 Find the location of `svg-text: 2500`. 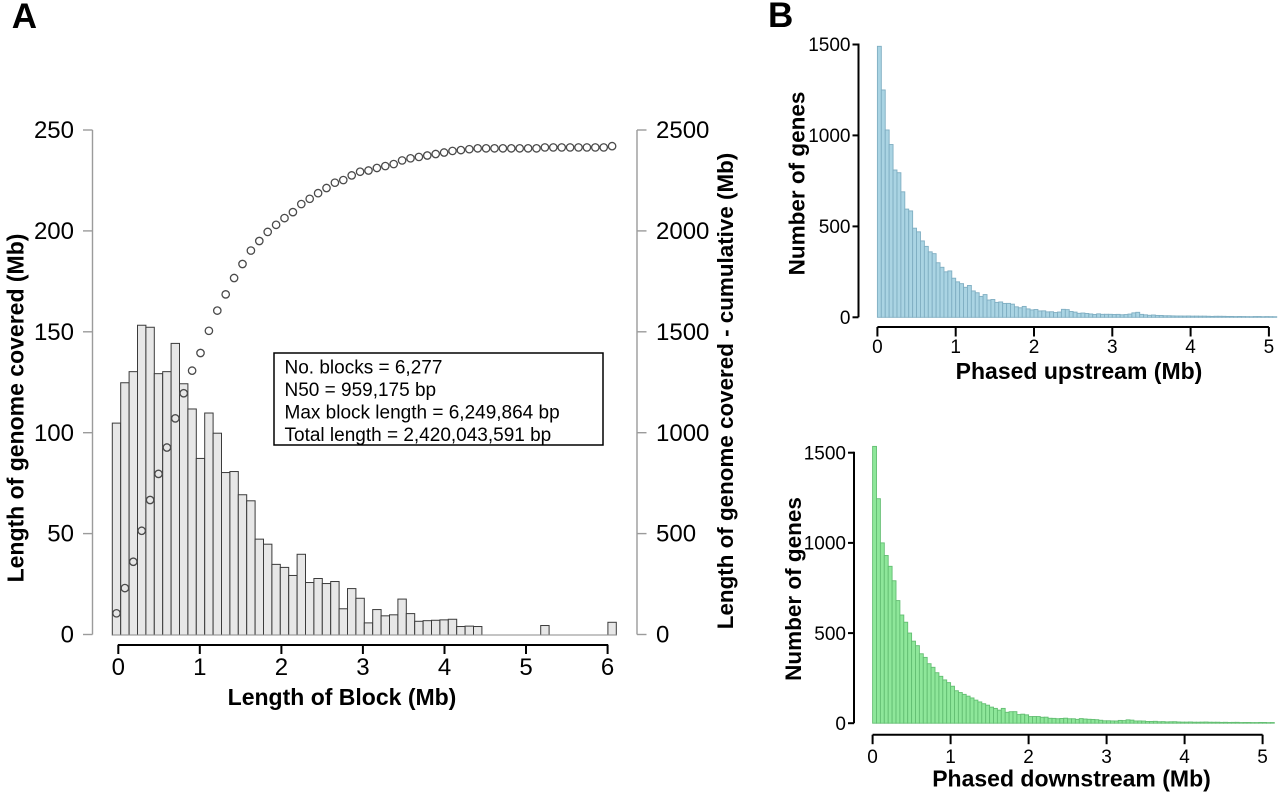

svg-text: 2500 is located at coordinates (682, 130).